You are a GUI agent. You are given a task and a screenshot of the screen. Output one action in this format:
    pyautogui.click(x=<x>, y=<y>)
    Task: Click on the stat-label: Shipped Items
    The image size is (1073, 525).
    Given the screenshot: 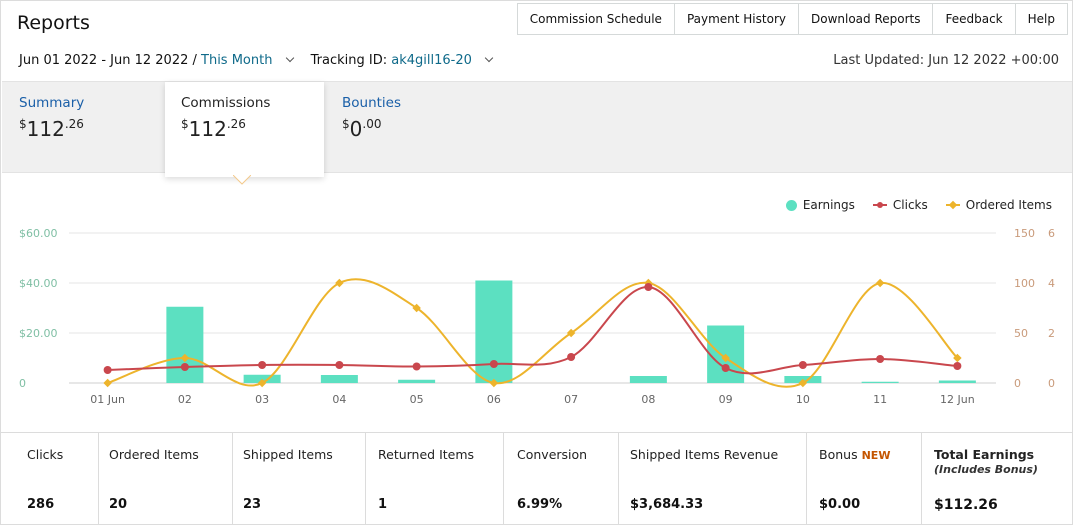 What is the action you would take?
    pyautogui.click(x=288, y=454)
    